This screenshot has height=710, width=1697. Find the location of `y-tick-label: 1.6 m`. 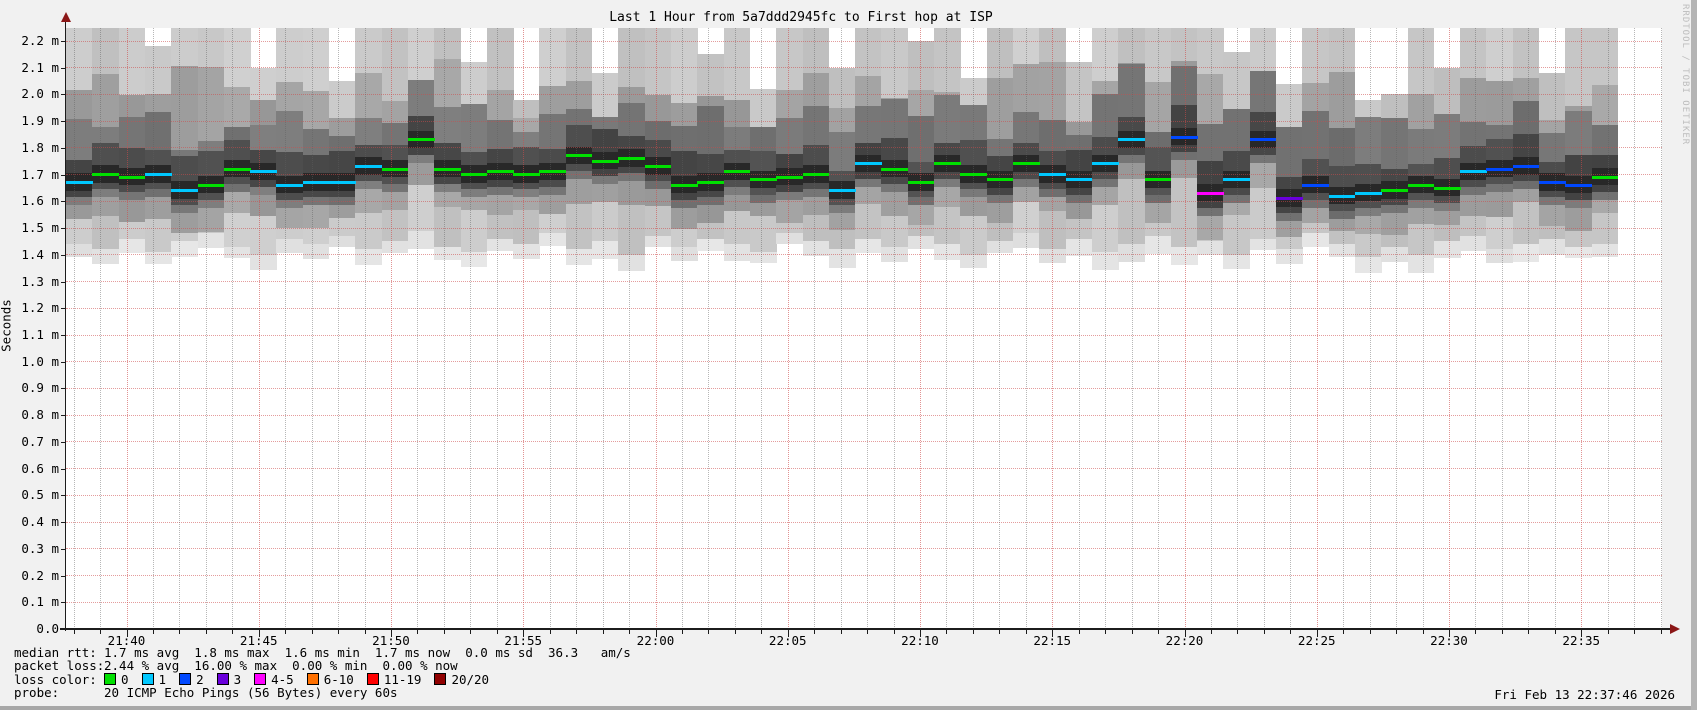

y-tick-label: 1.6 m is located at coordinates (40, 201).